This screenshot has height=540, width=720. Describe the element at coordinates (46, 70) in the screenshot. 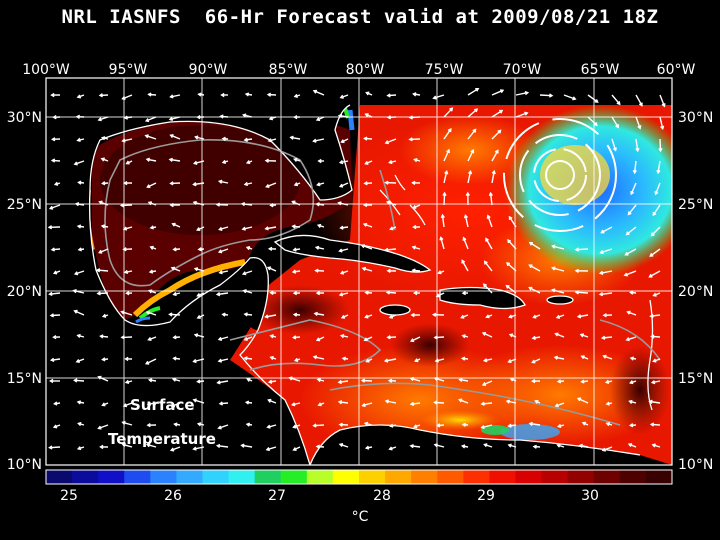

I see `lon-label: 100°W` at that location.